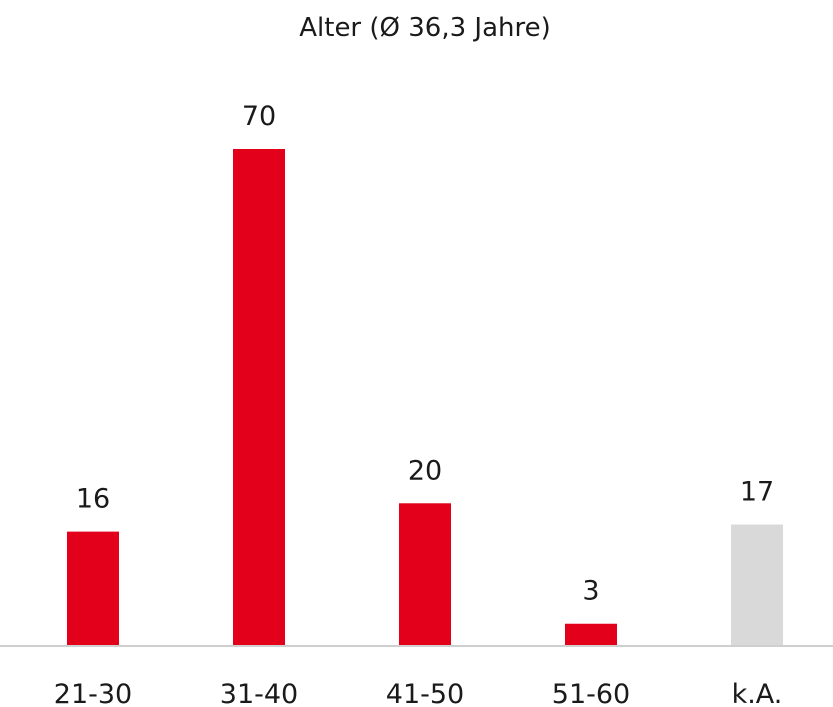 The width and height of the screenshot is (833, 707). I want to click on x-tick-label-3: 51-60, so click(591, 693).